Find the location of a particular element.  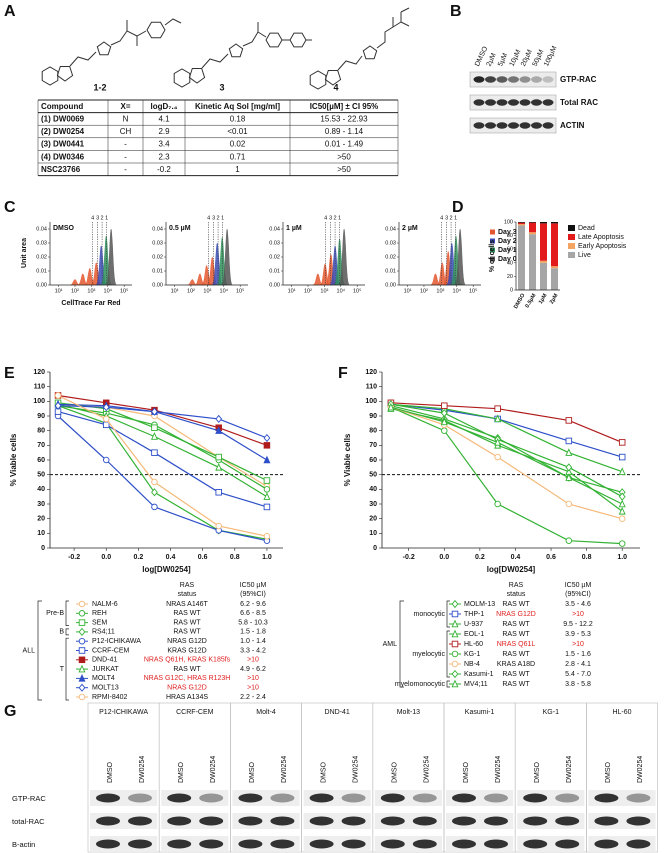

y-tick-label: 70 is located at coordinates (373, 445).